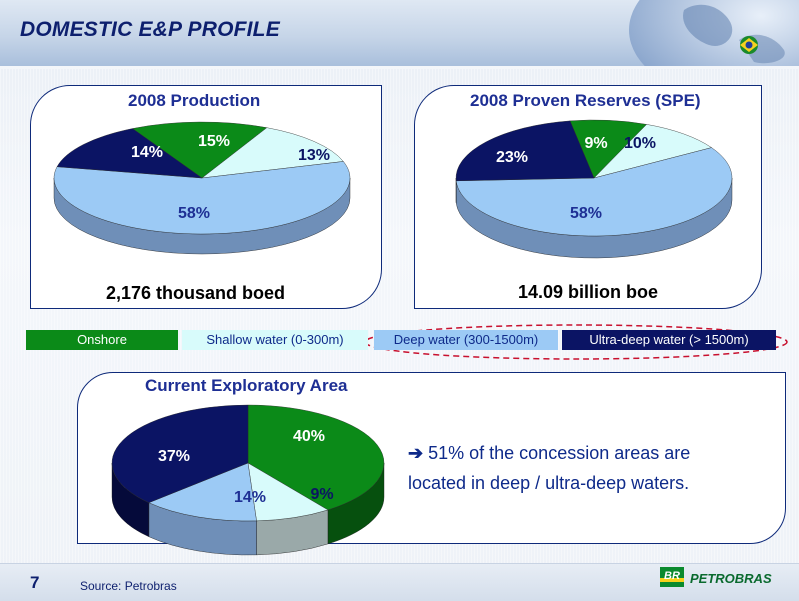  I want to click on slide-header: DOMESTIC E&P PROFILE, so click(399, 34).